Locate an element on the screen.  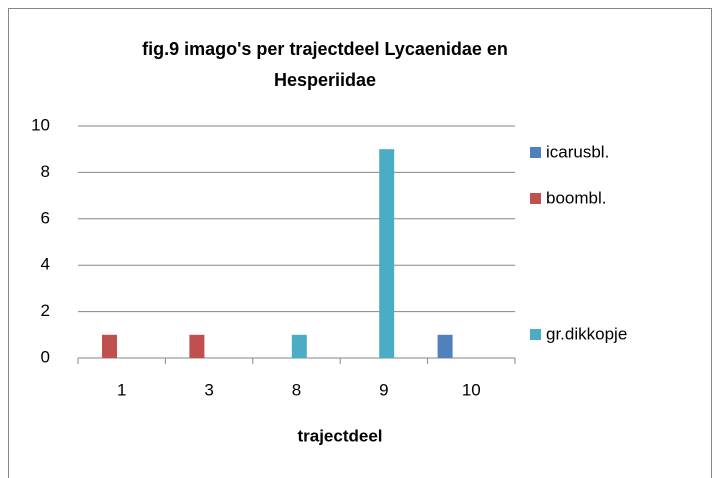
y-tick-label: 0 is located at coordinates (45, 356).